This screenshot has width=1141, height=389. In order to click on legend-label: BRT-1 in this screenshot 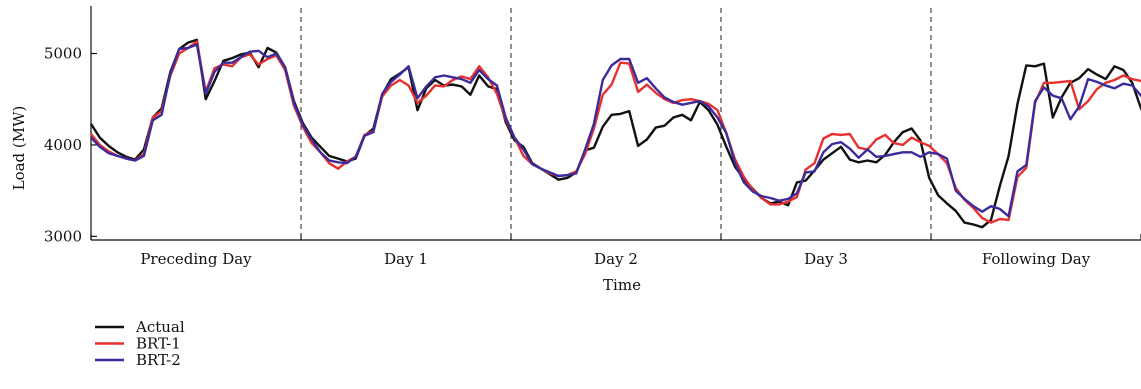, I will do `click(158, 344)`.